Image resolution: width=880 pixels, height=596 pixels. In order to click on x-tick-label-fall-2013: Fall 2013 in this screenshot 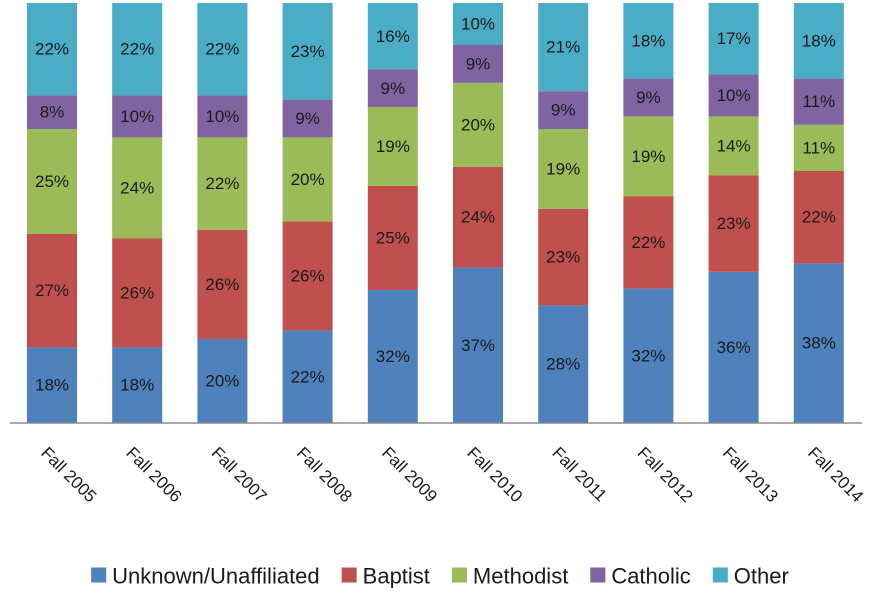, I will do `click(750, 474)`.